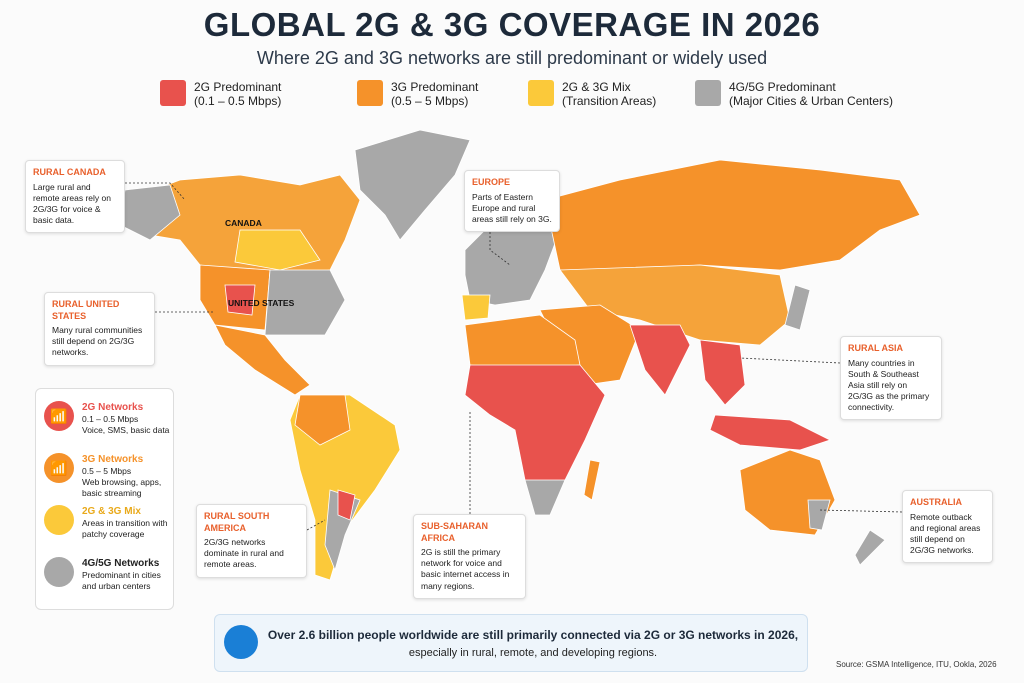  What do you see at coordinates (69, 172) in the screenshot?
I see `callout-title: RURAL CANADA` at bounding box center [69, 172].